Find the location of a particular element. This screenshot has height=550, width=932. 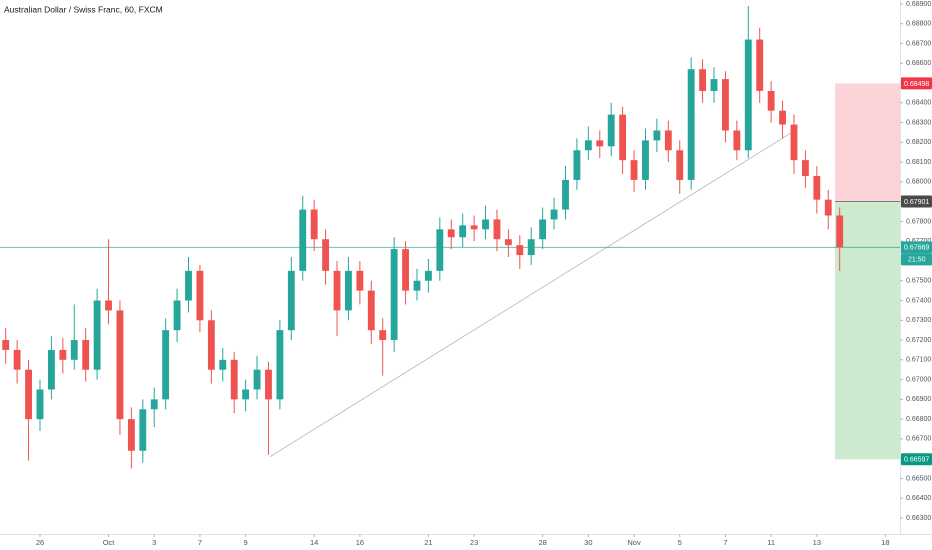

y-tick-label: 0.68200 is located at coordinates (918, 142).